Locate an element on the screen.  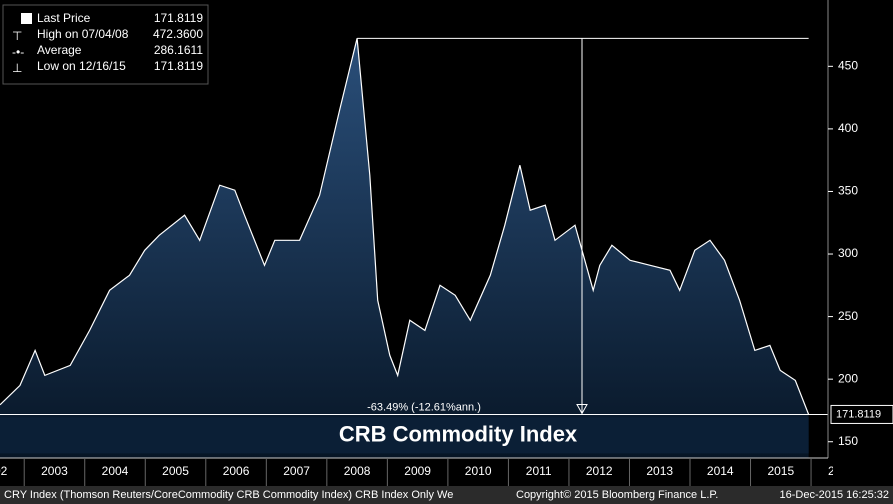
x-tick-label: 2016 is located at coordinates (841, 471).